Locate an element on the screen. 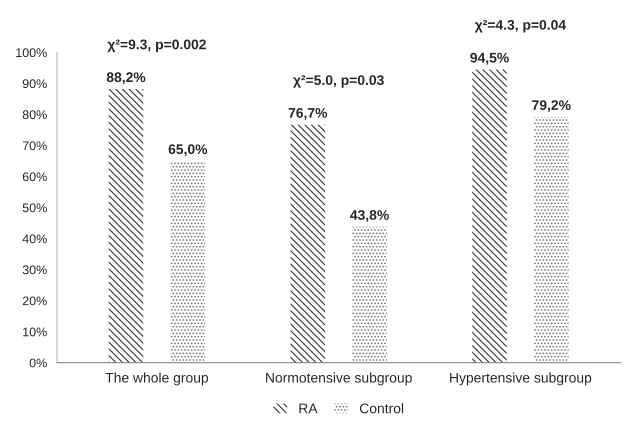  y-tick-label: 60% is located at coordinates (34, 177).